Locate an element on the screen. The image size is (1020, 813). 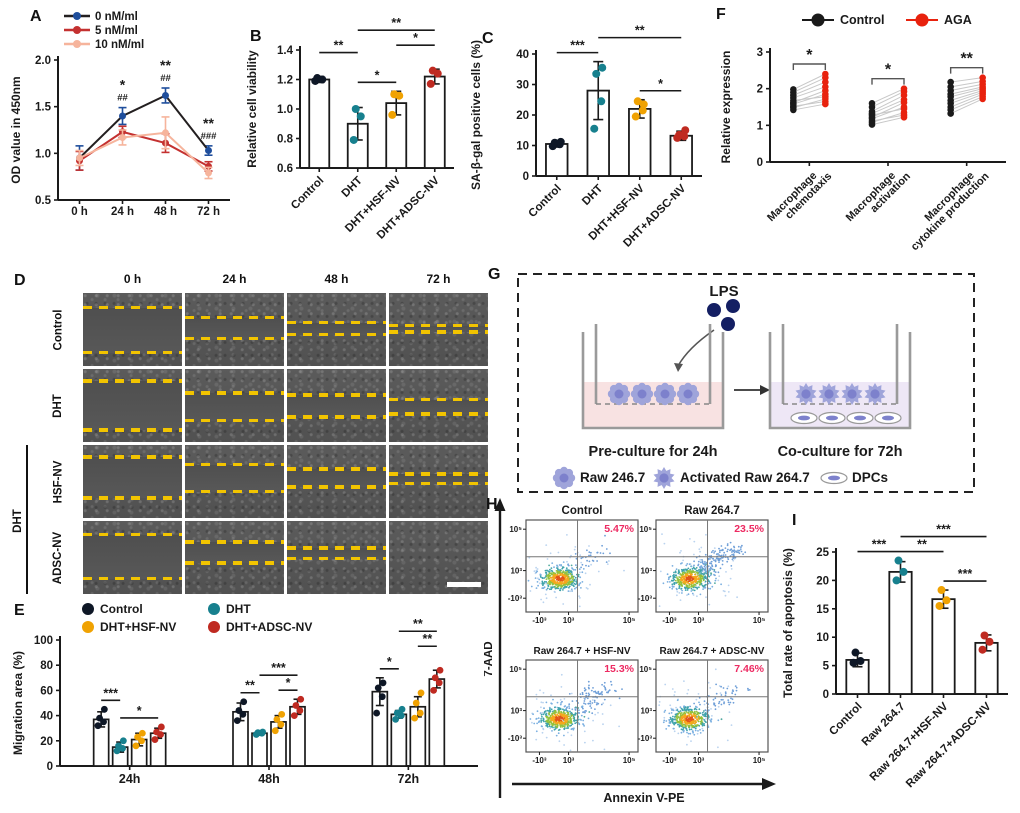
row-label: ADSC-NV is located at coordinates (58, 557).